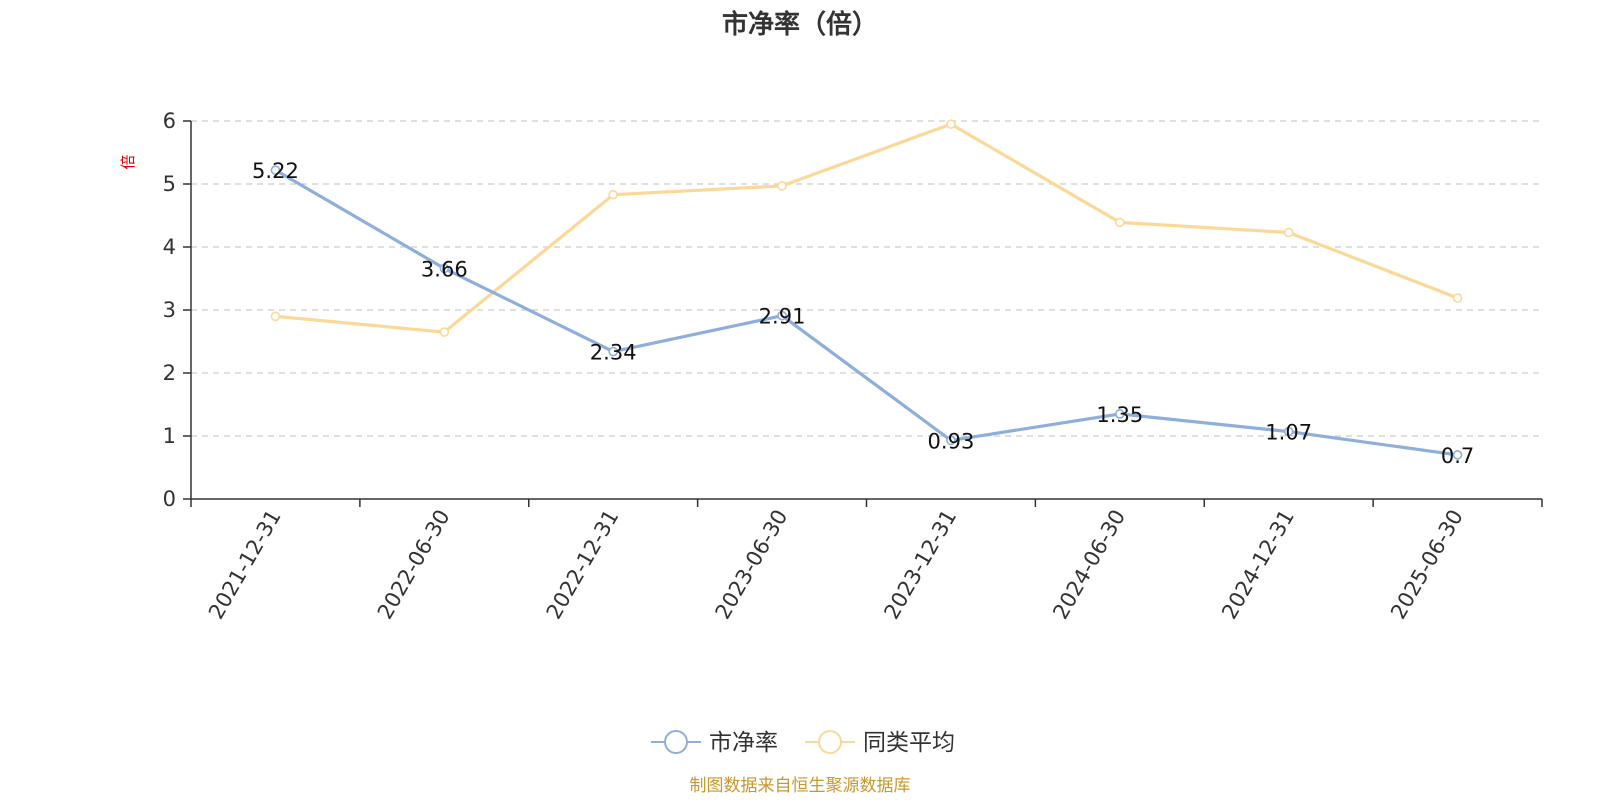  Describe the element at coordinates (414, 565) in the screenshot. I see `x-tick-label: 2022-06-30` at that location.